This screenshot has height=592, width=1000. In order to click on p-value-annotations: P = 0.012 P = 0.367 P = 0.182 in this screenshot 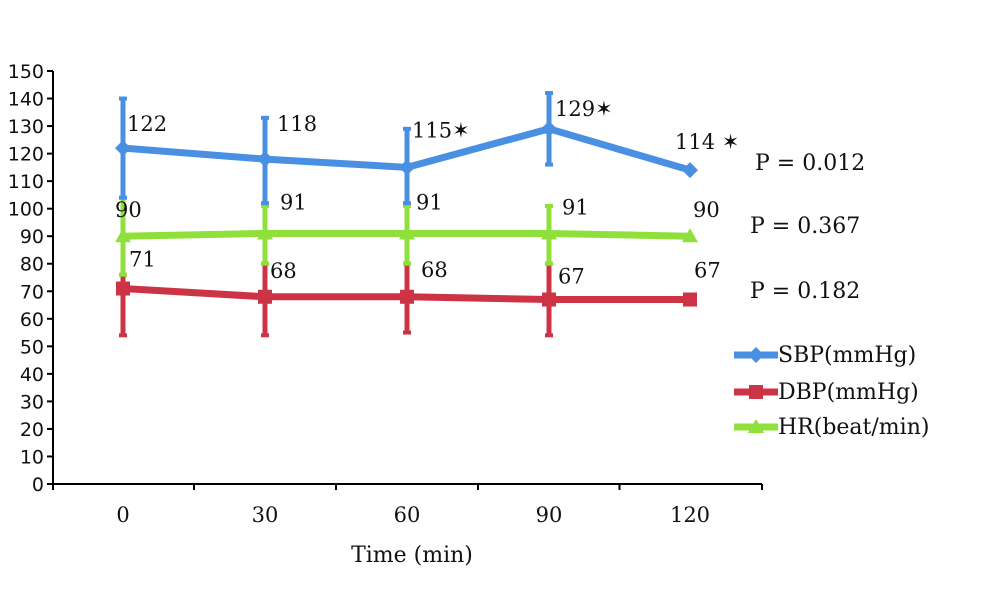, I will do `click(807, 227)`.